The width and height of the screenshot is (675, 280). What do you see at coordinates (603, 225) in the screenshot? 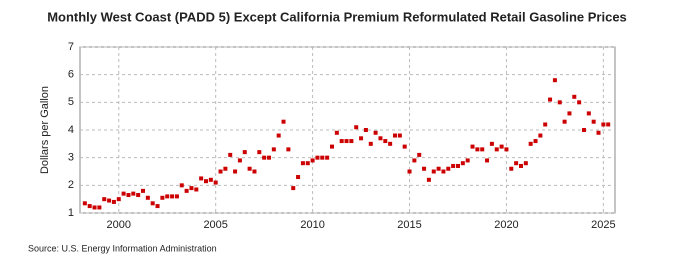
I see `x-tick-label: 2025` at bounding box center [603, 225].